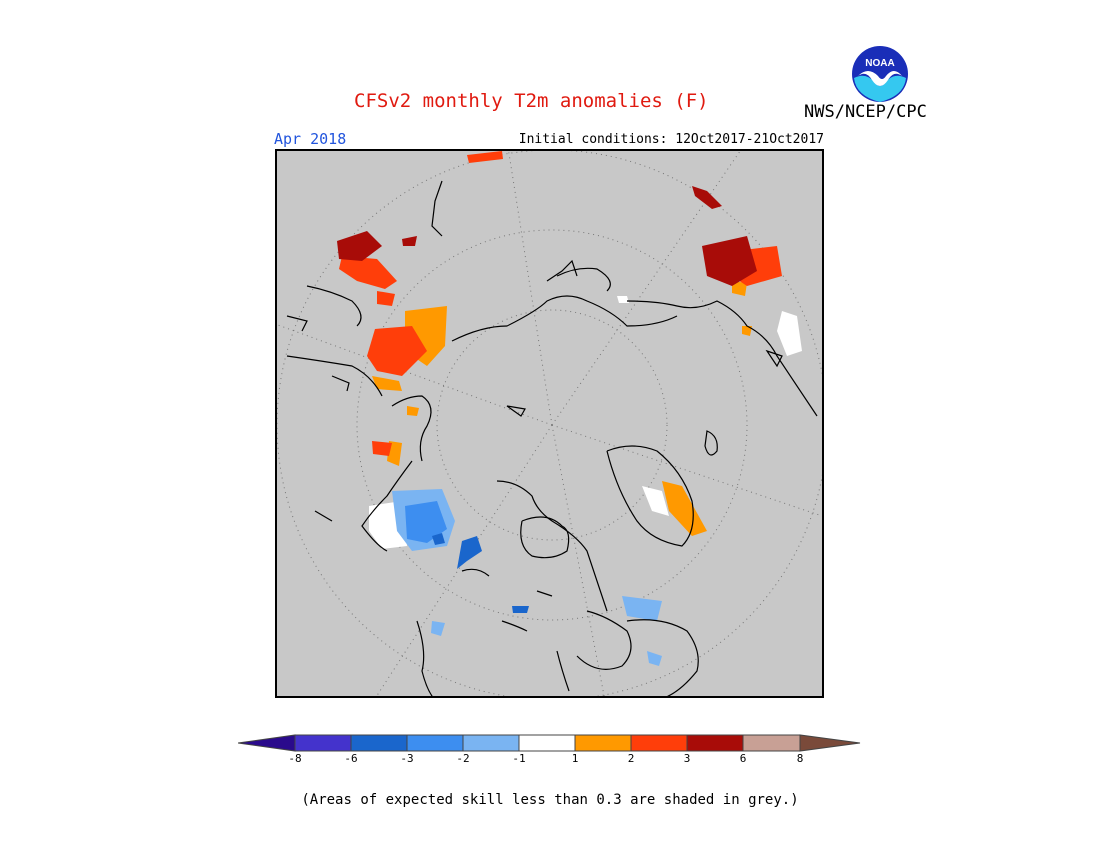 The width and height of the screenshot is (1100, 850). What do you see at coordinates (531, 101) in the screenshot?
I see `chart-title: CFSv2 monthly T2m anomalies (F)` at bounding box center [531, 101].